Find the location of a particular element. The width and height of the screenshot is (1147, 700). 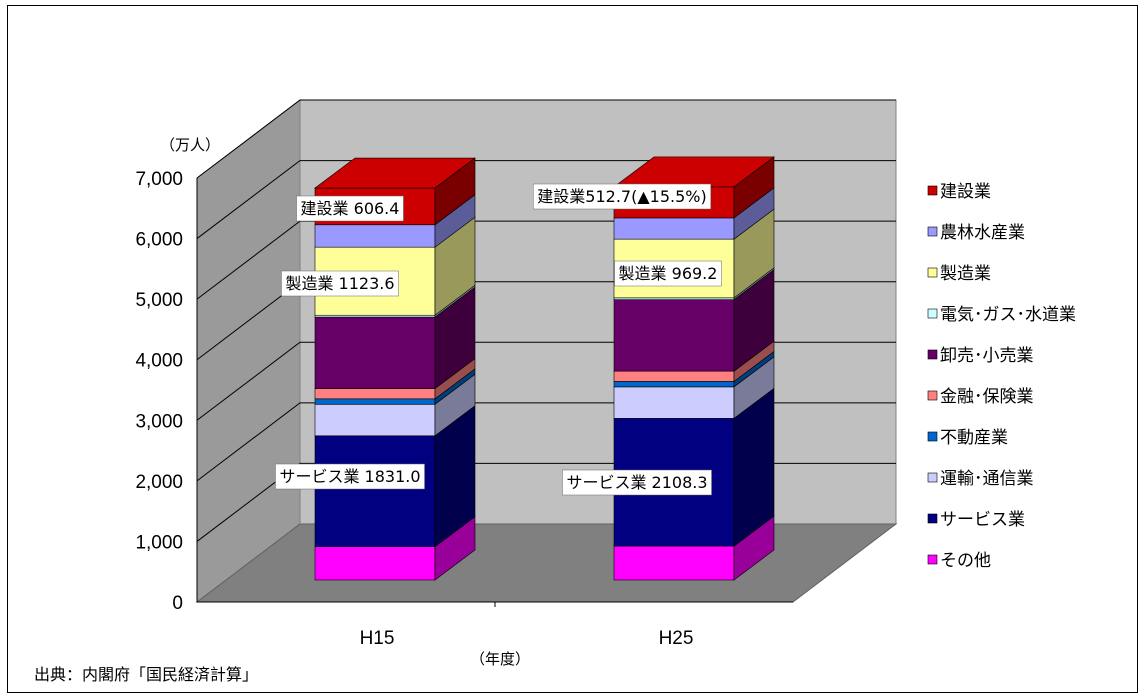

y-tick-label: 0 is located at coordinates (177, 603).